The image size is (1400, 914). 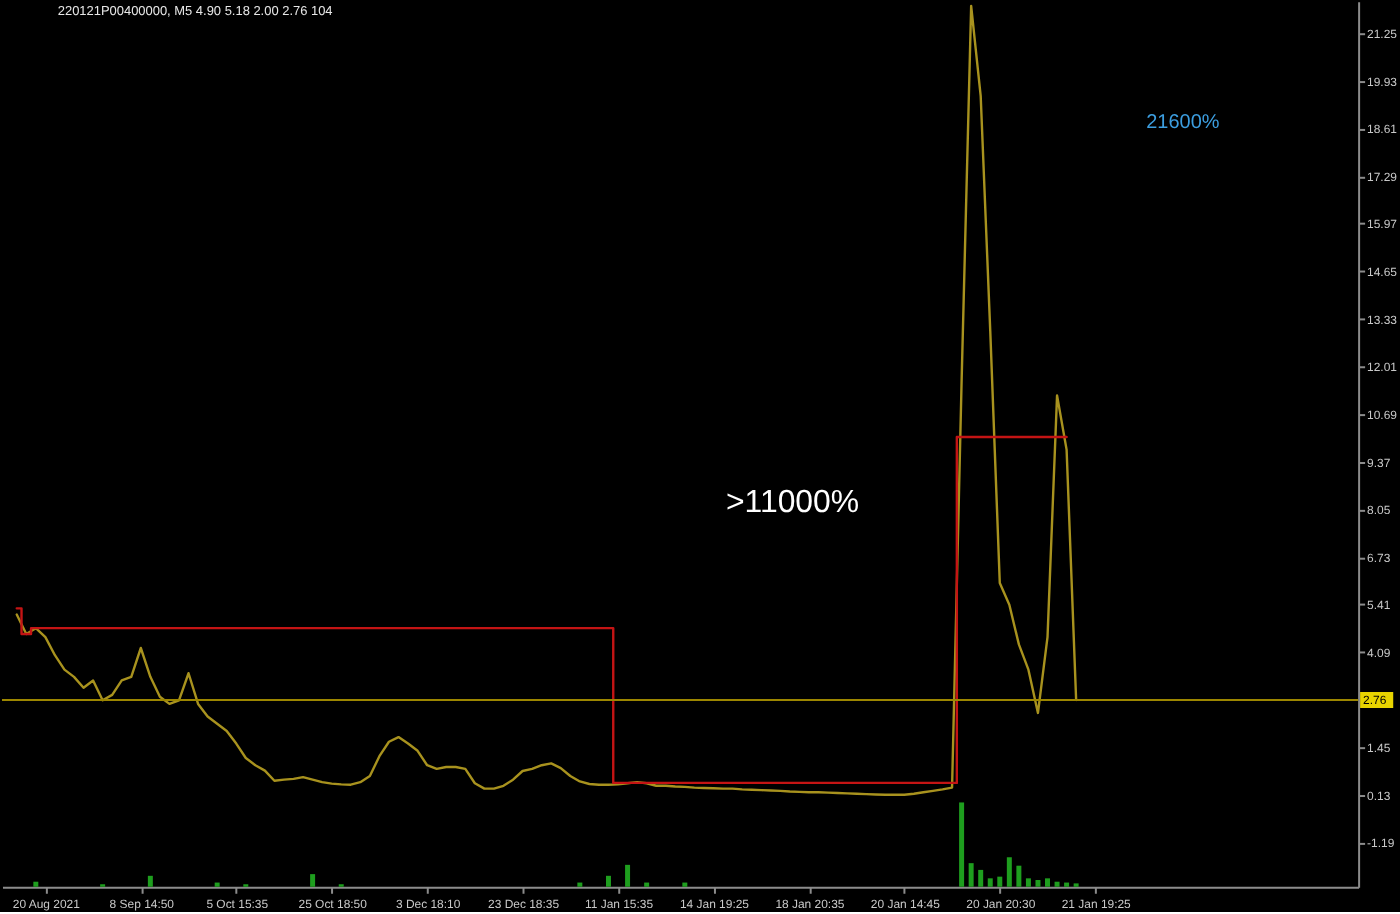 I want to click on annotation: >11000%, so click(x=792, y=503).